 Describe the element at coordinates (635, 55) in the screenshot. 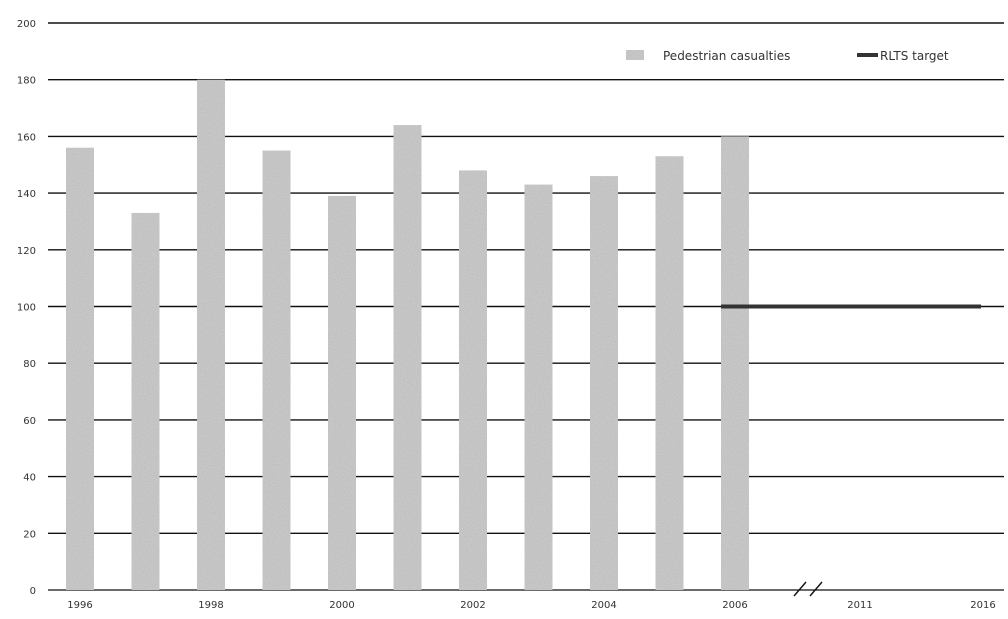

I see `legend-swatch-pedestrian` at that location.